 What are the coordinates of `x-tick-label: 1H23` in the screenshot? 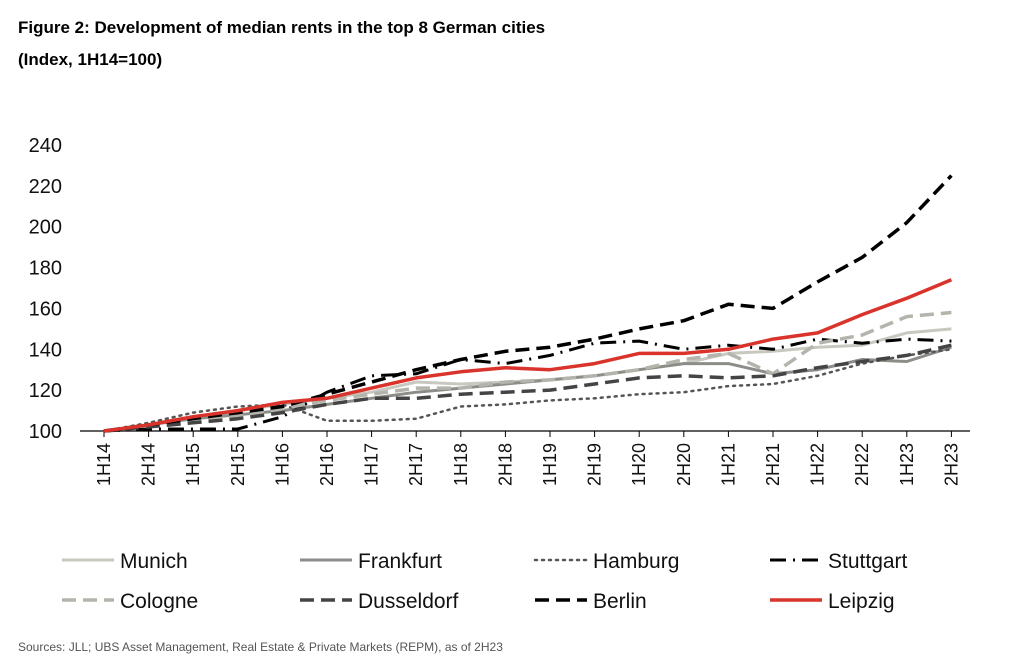 It's located at (907, 464).